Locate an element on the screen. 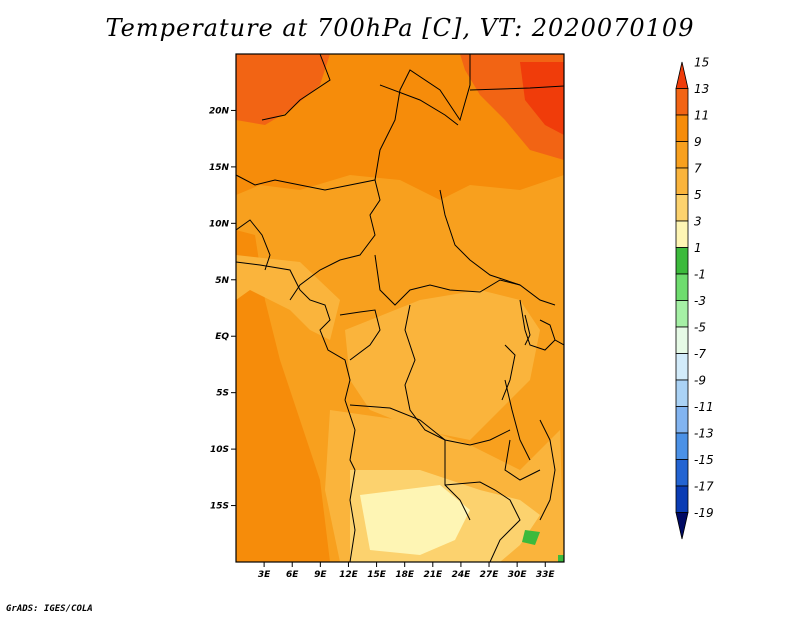 The image size is (800, 618). lon-tick-label: 3E is located at coordinates (264, 575).